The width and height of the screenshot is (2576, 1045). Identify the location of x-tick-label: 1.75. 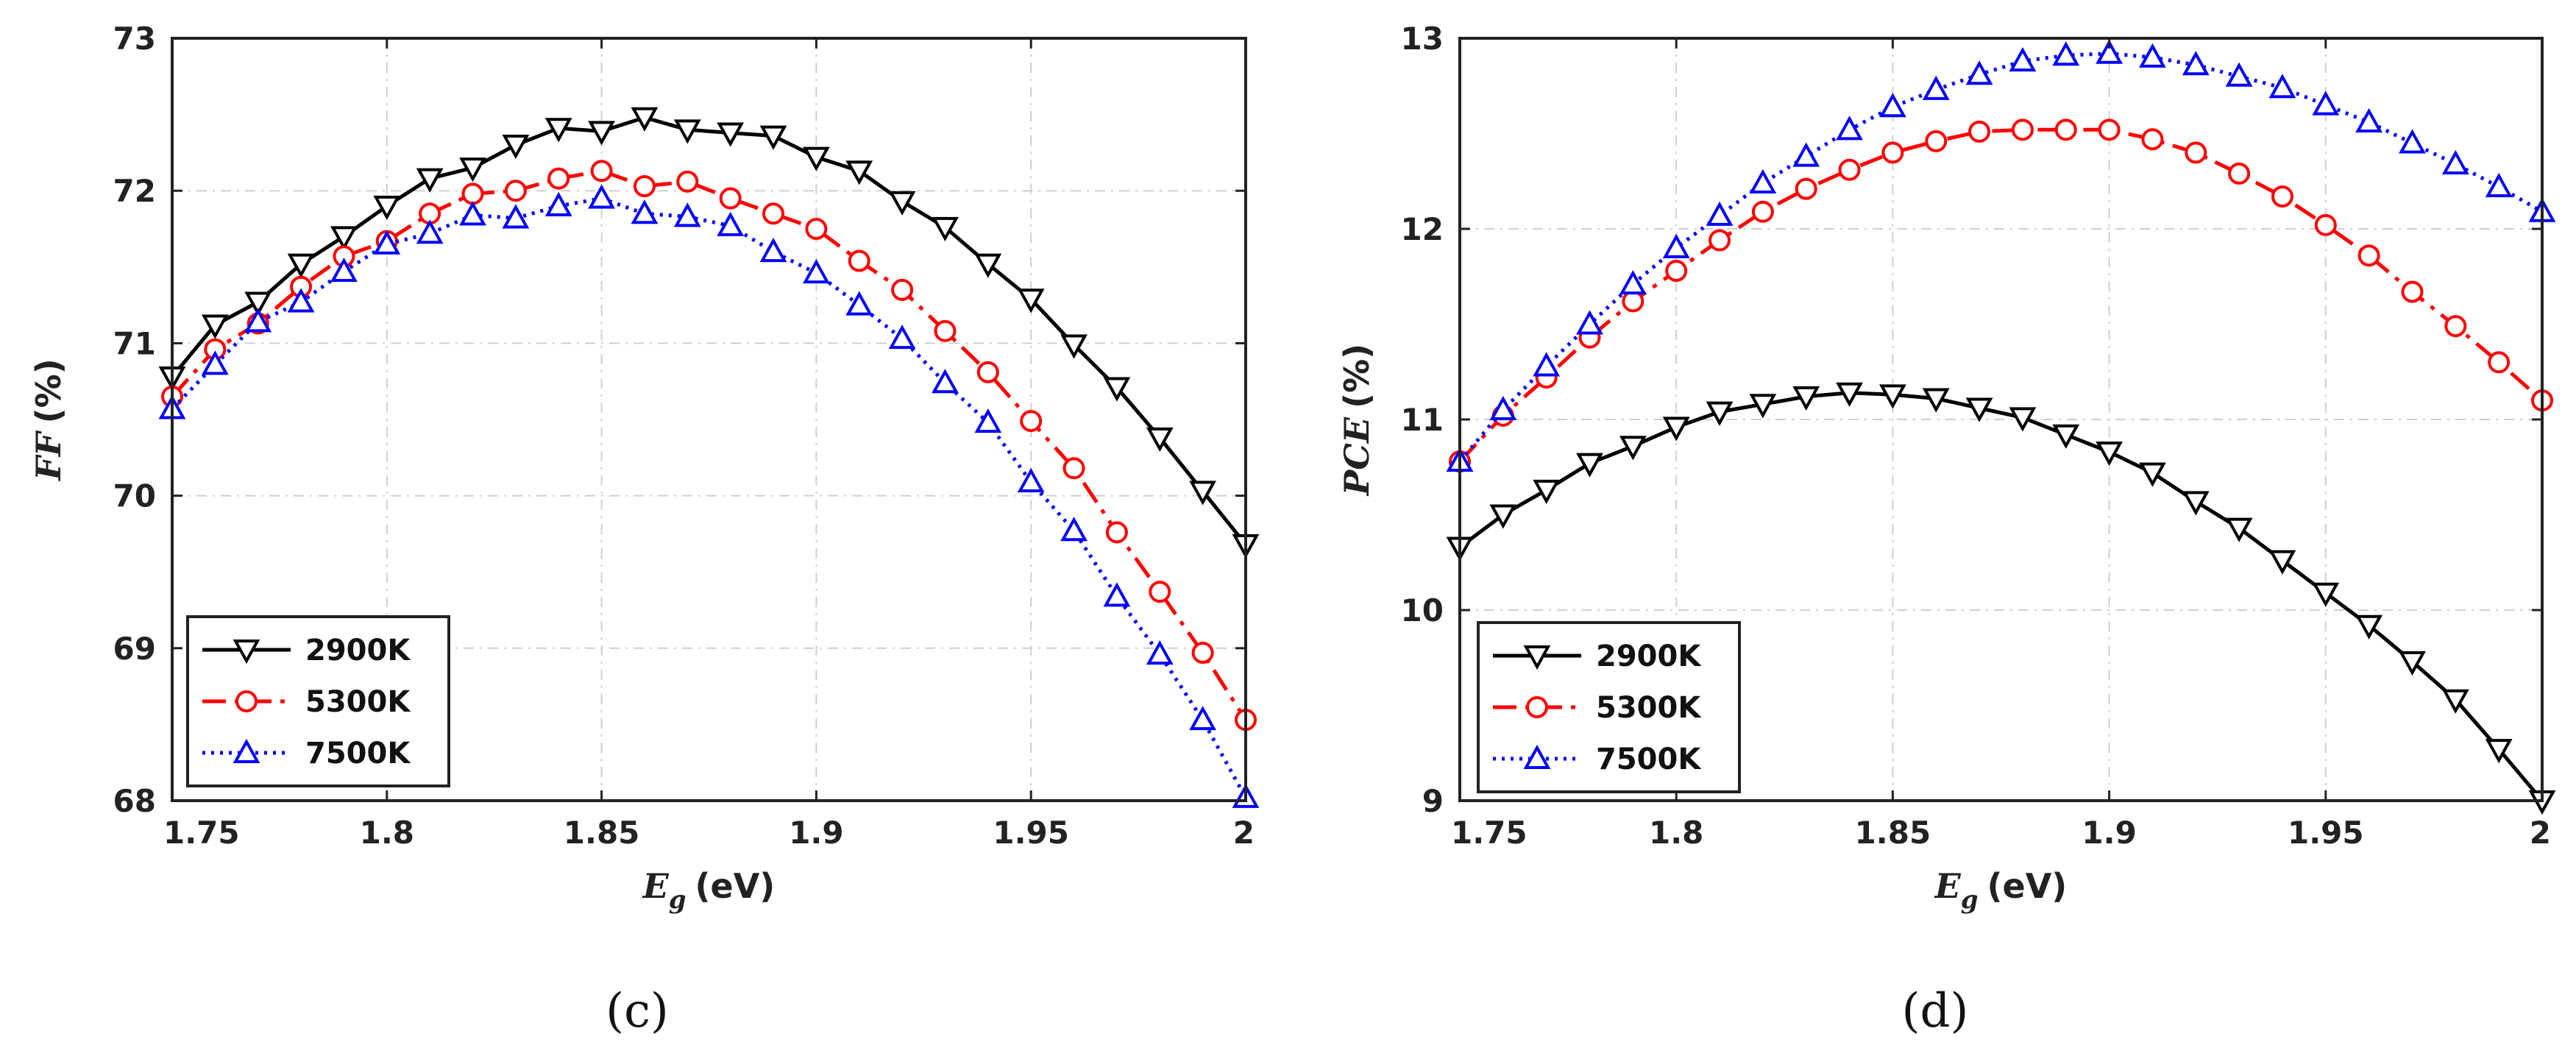
(201, 833).